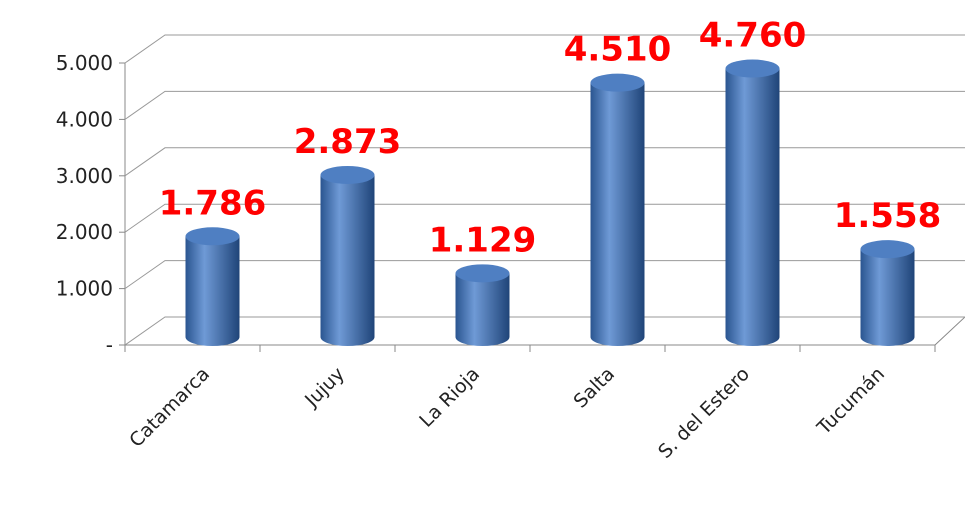 The width and height of the screenshot is (965, 506). What do you see at coordinates (888, 216) in the screenshot?
I see `value-label: 1.558` at bounding box center [888, 216].